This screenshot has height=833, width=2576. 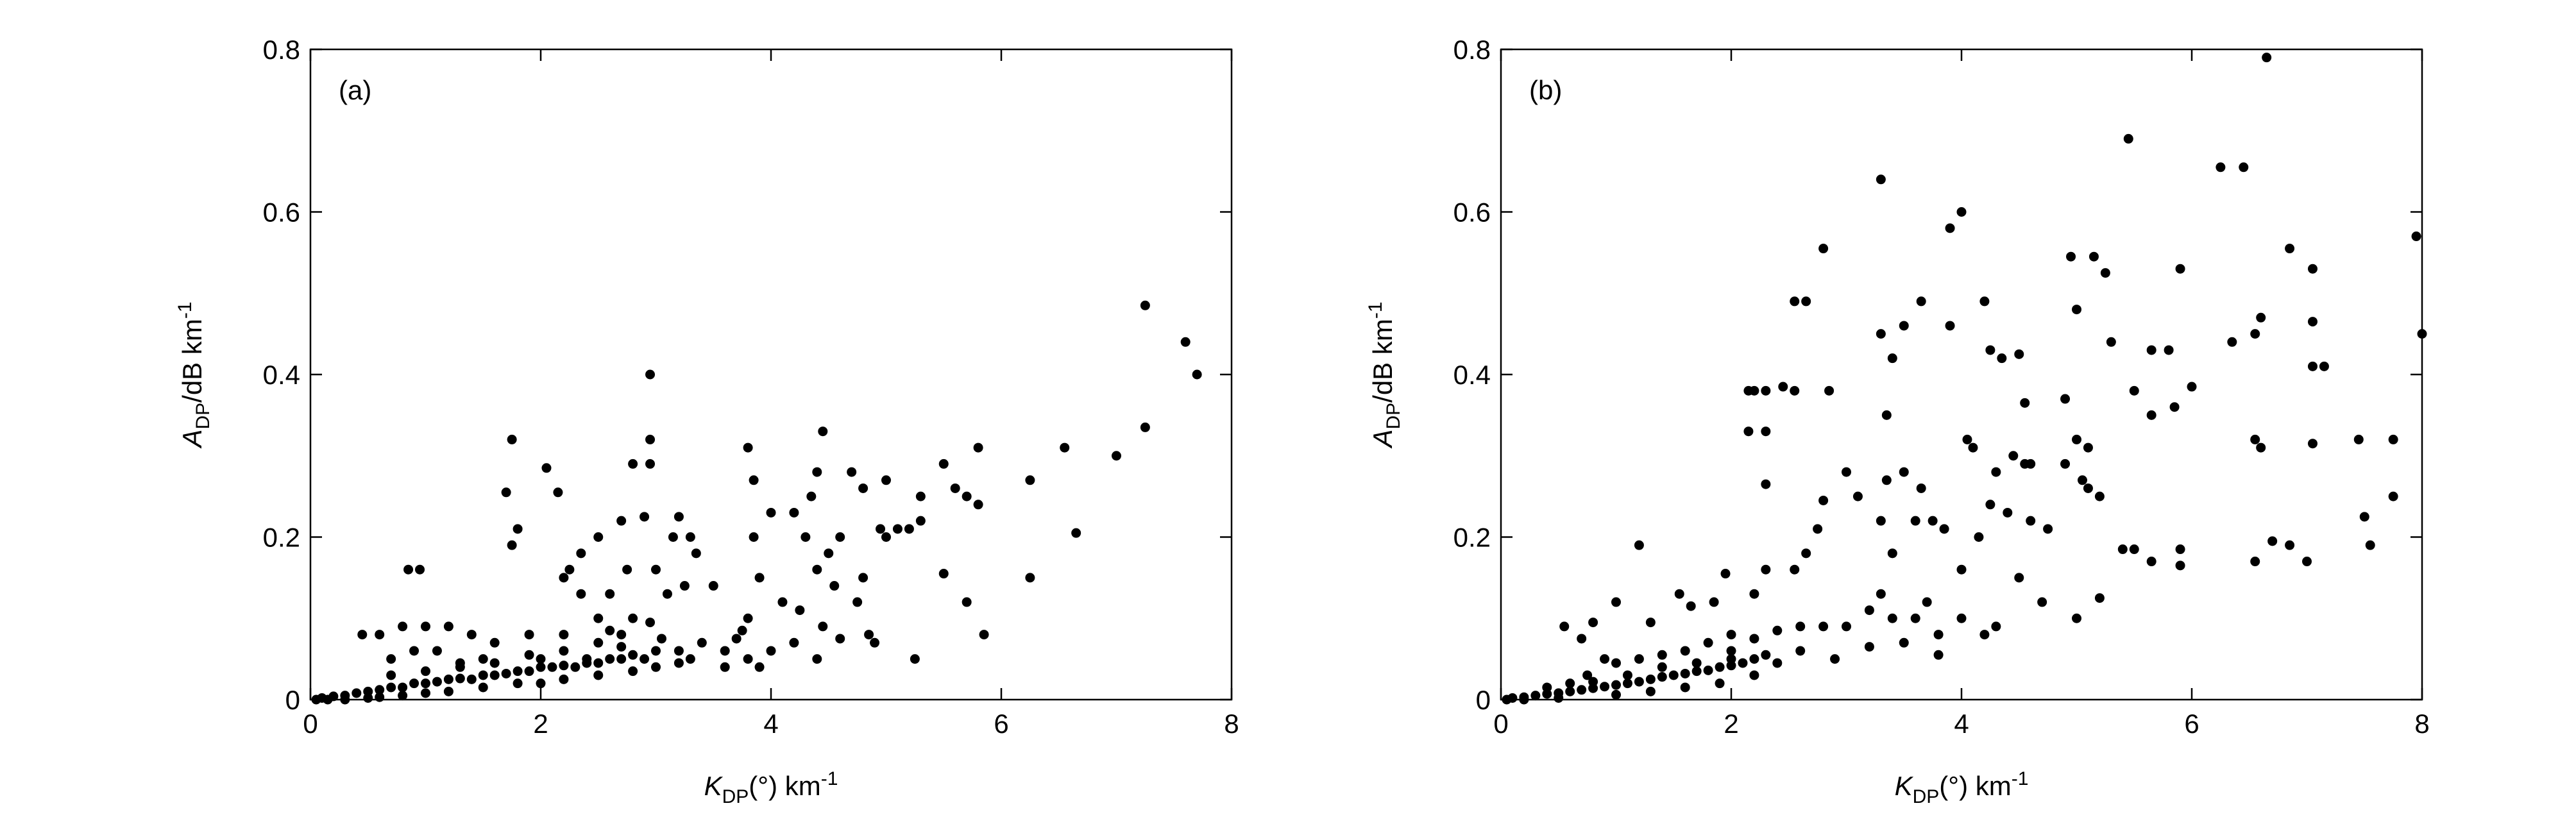 What do you see at coordinates (1483, 700) in the screenshot?
I see `y-tick-label: 0` at bounding box center [1483, 700].